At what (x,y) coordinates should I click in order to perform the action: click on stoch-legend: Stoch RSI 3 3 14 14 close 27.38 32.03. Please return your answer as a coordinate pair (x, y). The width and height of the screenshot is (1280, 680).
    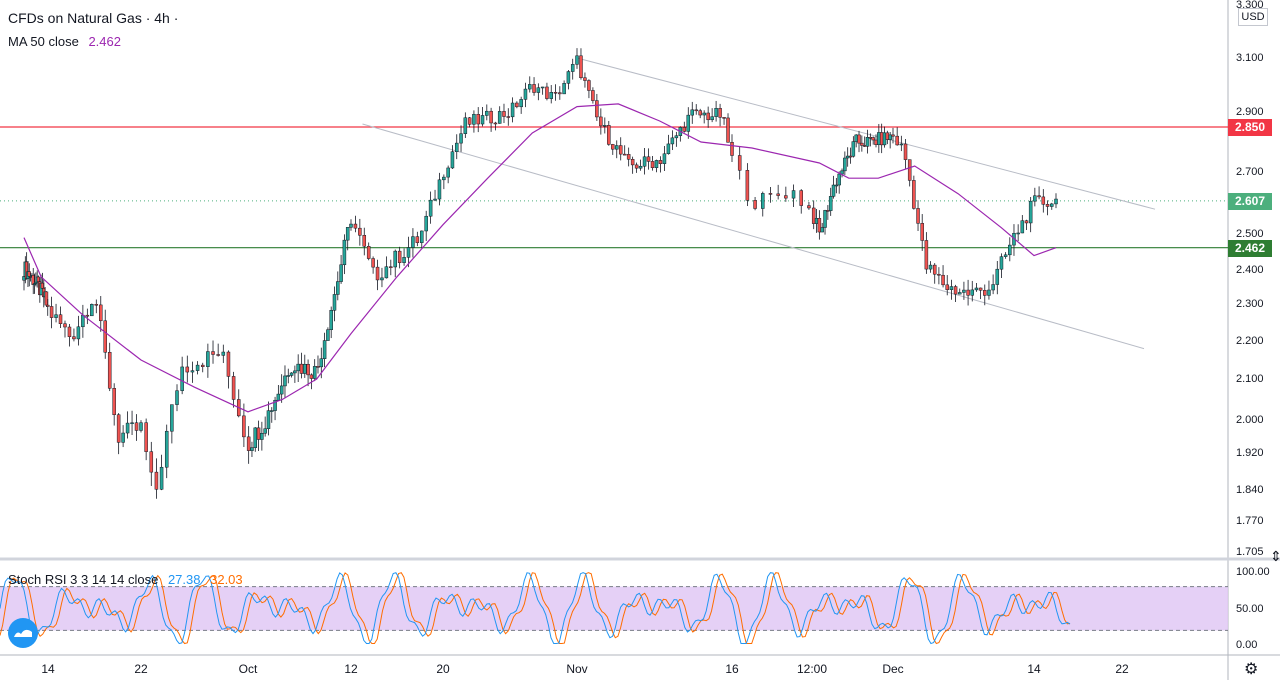
    Looking at the image, I should click on (125, 579).